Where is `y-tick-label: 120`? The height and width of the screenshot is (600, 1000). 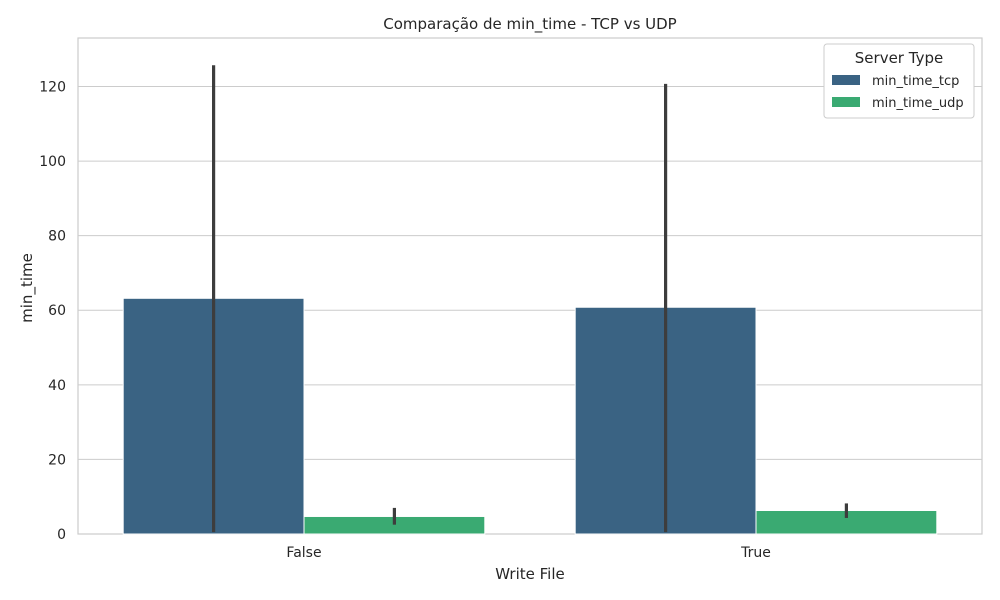 y-tick-label: 120 is located at coordinates (52, 87).